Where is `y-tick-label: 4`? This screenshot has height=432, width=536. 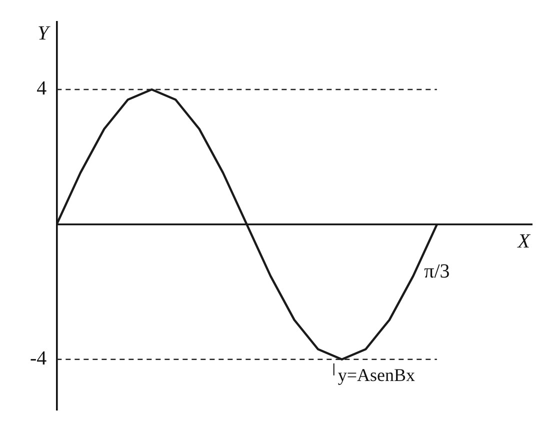 y-tick-label: 4 is located at coordinates (41, 89).